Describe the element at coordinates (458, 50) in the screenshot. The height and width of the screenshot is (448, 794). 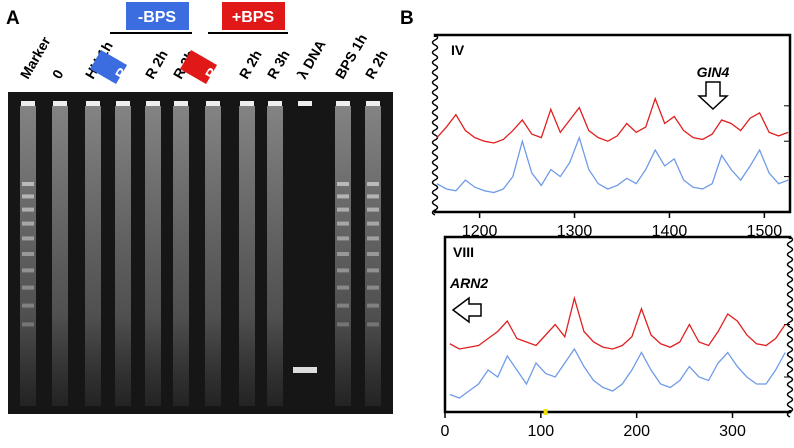
I see `chromosome-label: IV` at that location.